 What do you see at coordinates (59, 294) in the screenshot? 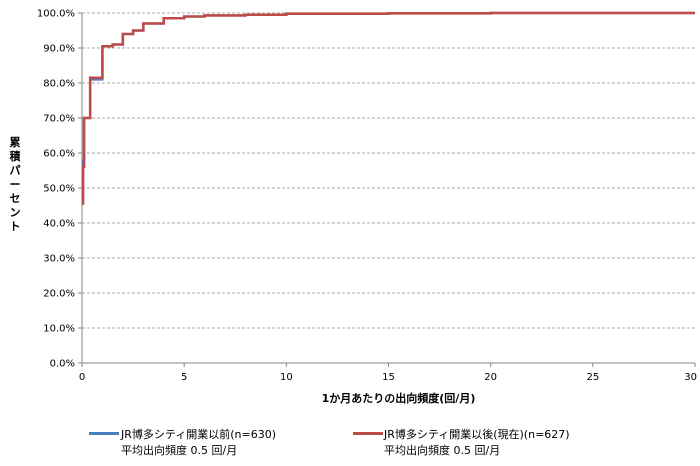
I see `y-tick-label: 20.0%` at bounding box center [59, 294].